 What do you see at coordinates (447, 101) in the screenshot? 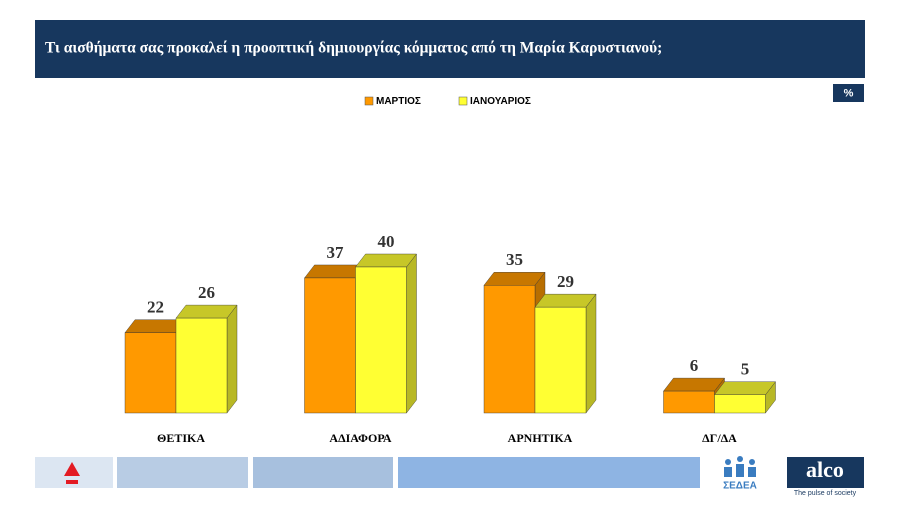
I see `legend: ΜΑΡΤΙΟΣ ΙΑΝΟΥΑΡΙΟΣ` at bounding box center [447, 101].